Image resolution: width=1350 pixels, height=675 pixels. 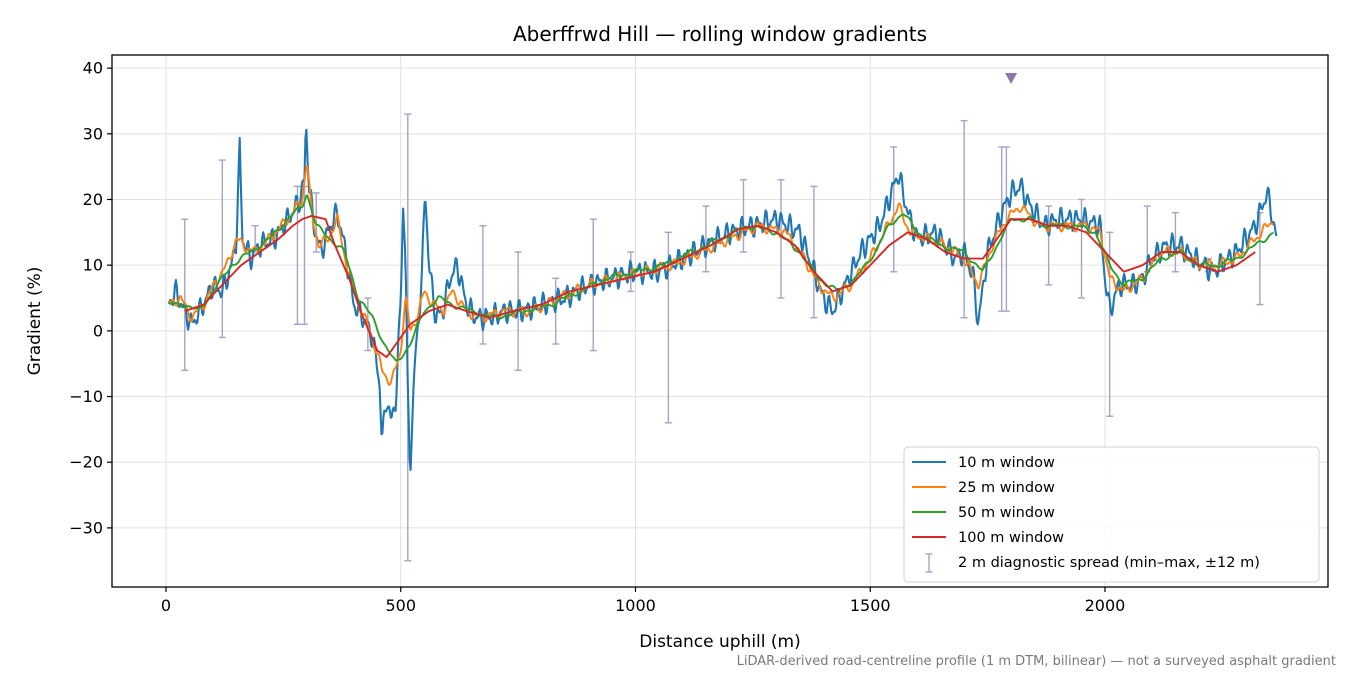 I want to click on x-tick-label: 500, so click(x=400, y=605).